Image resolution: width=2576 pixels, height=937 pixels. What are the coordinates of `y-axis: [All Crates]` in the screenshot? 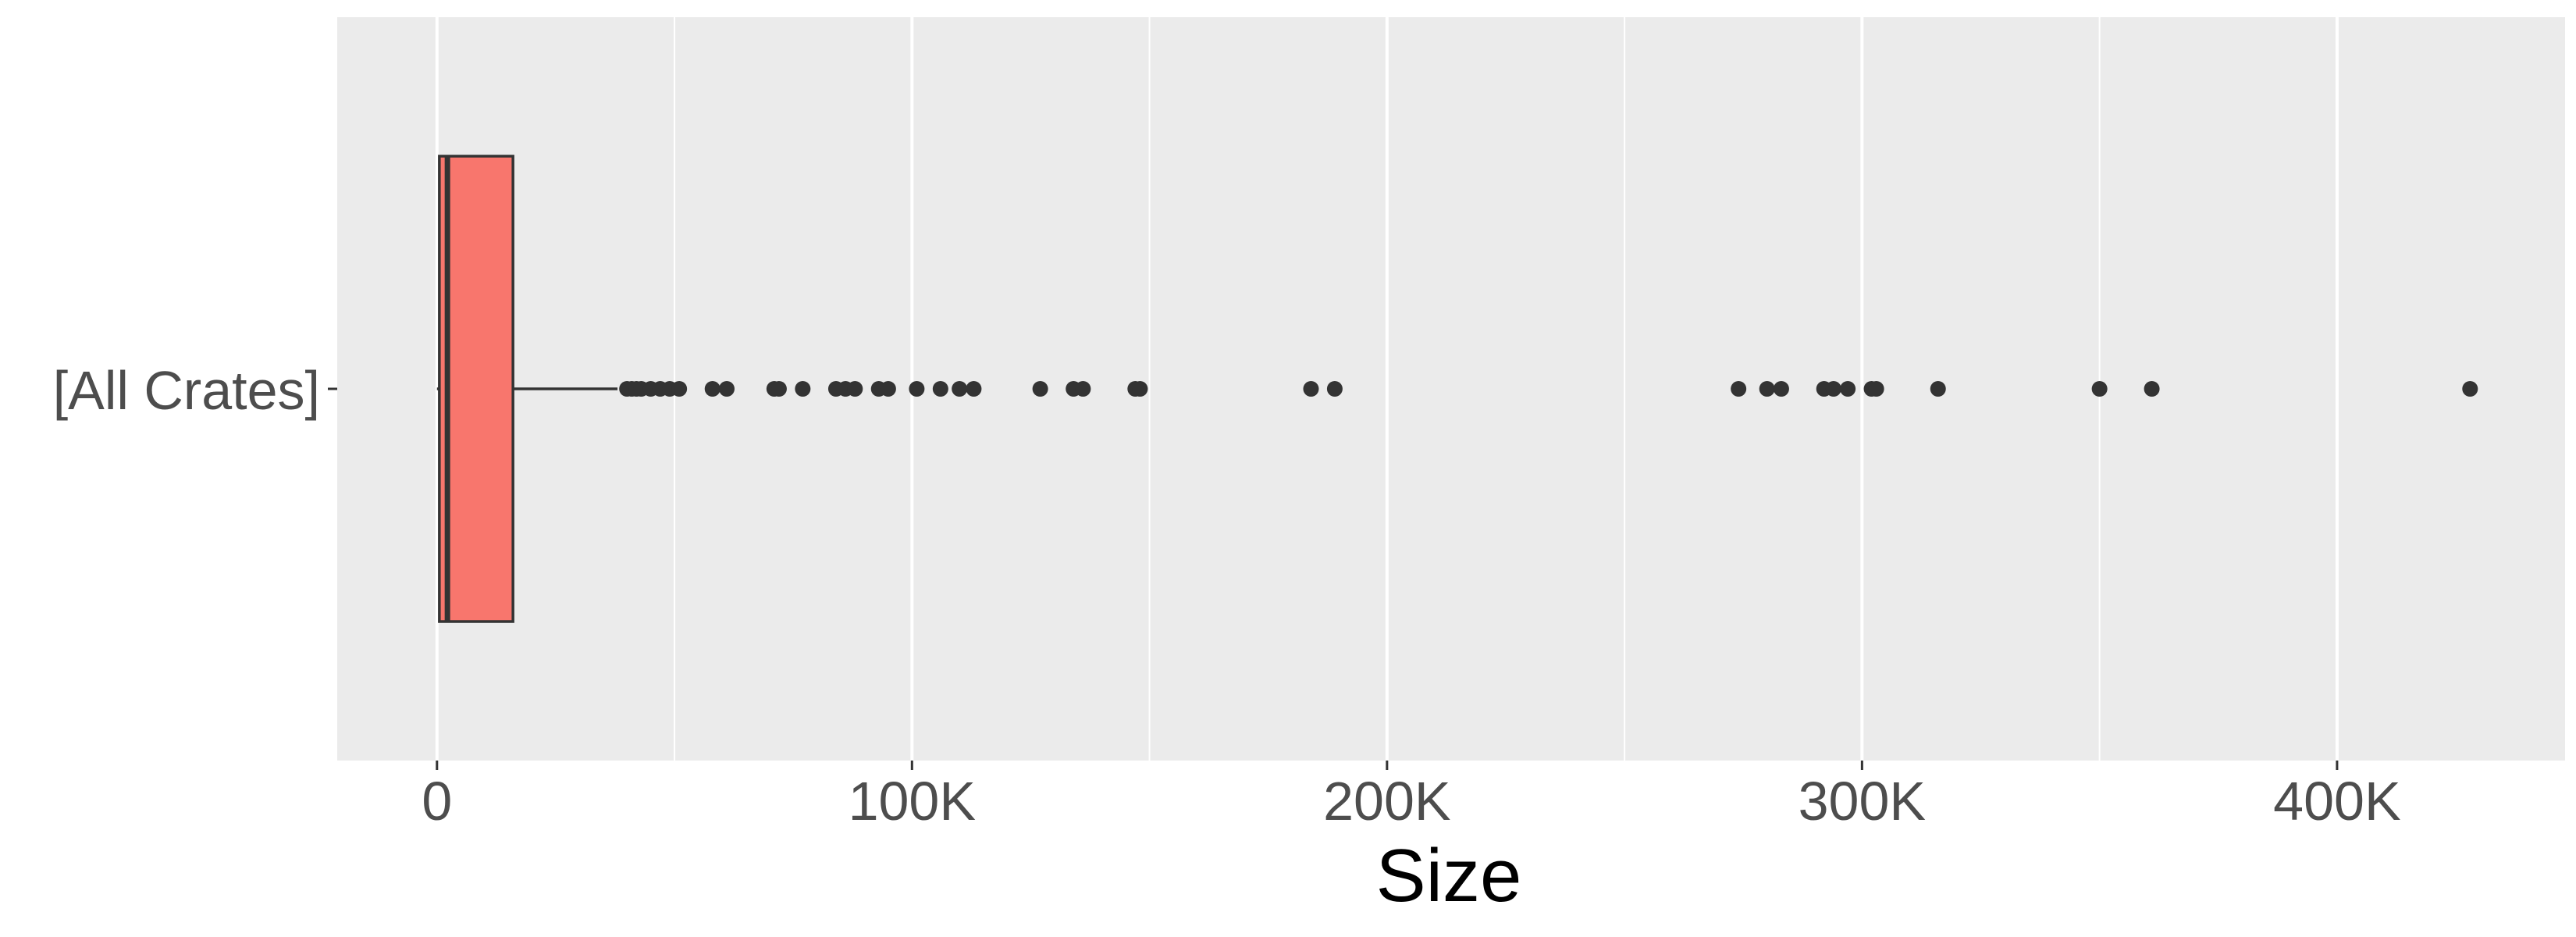 It's located at (195, 390).